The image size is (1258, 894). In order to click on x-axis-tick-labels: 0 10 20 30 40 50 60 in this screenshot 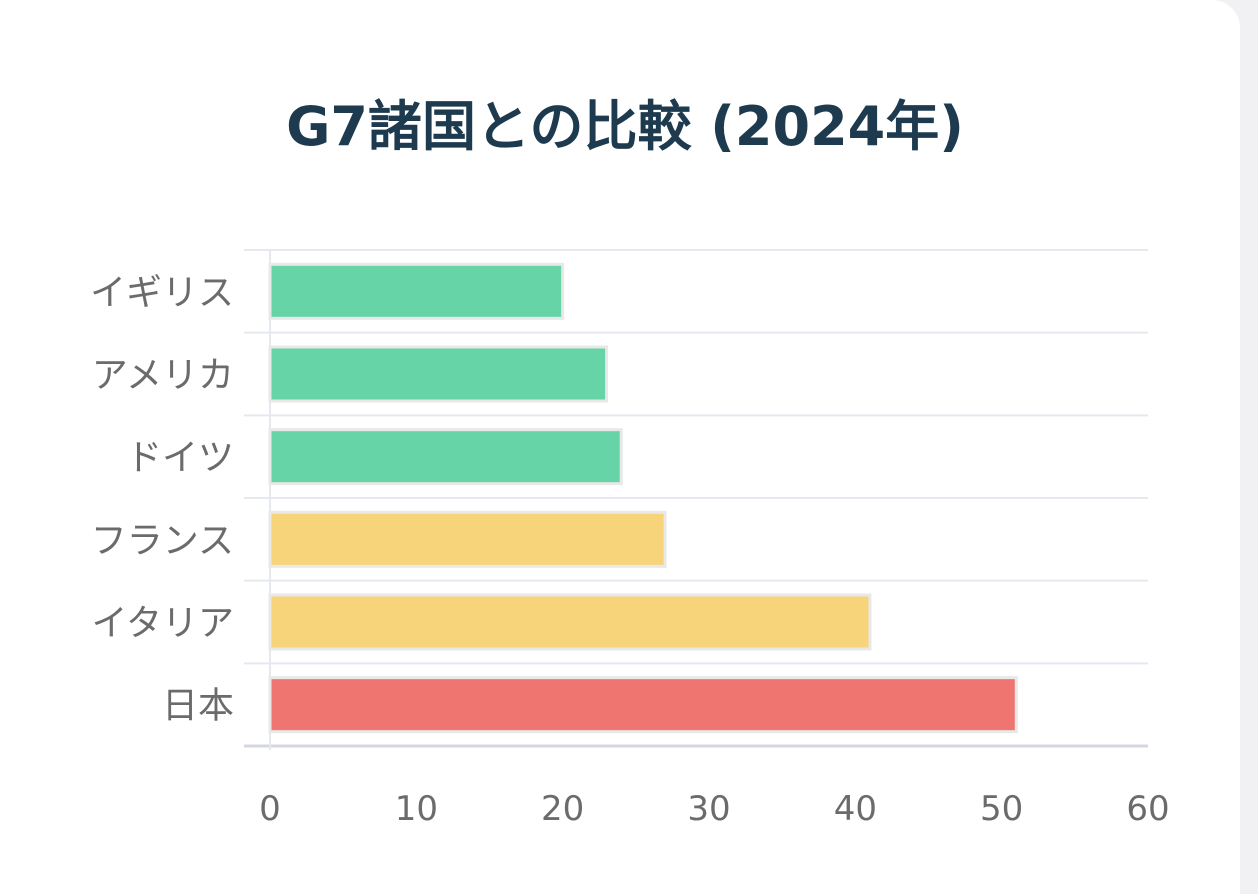, I will do `click(714, 809)`.